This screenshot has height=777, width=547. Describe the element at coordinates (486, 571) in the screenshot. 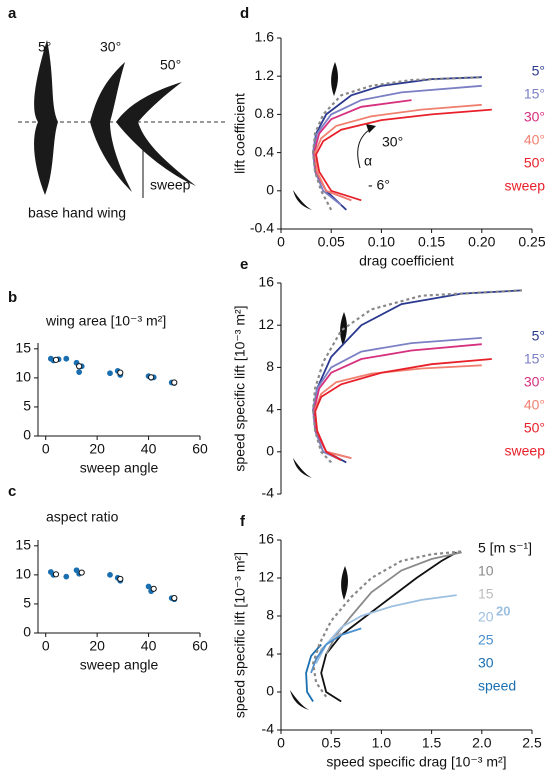

I see `legend-entry: 10` at that location.